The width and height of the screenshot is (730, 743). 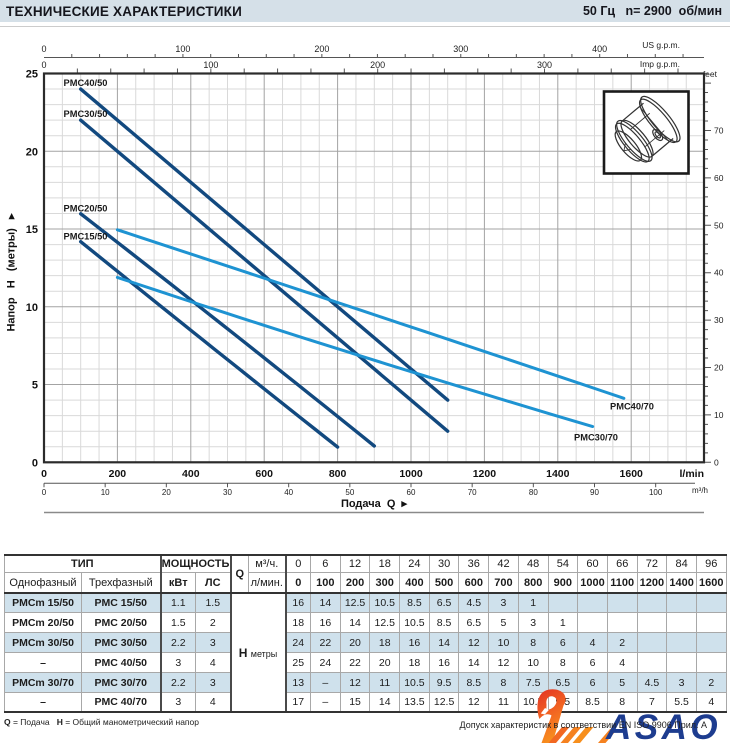 I want to click on svg-text: PMC15/50, so click(x=86, y=237).